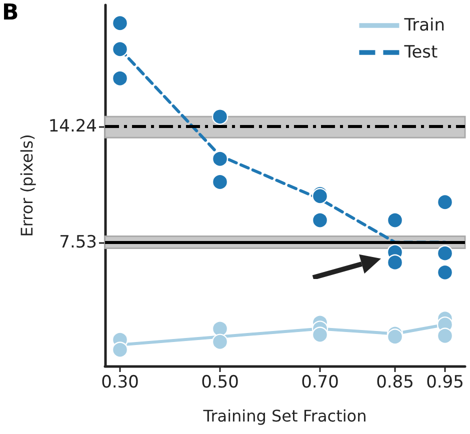 This screenshot has width=470, height=434. Describe the element at coordinates (445, 382) in the screenshot. I see `x-tick-label: 0.95` at that location.